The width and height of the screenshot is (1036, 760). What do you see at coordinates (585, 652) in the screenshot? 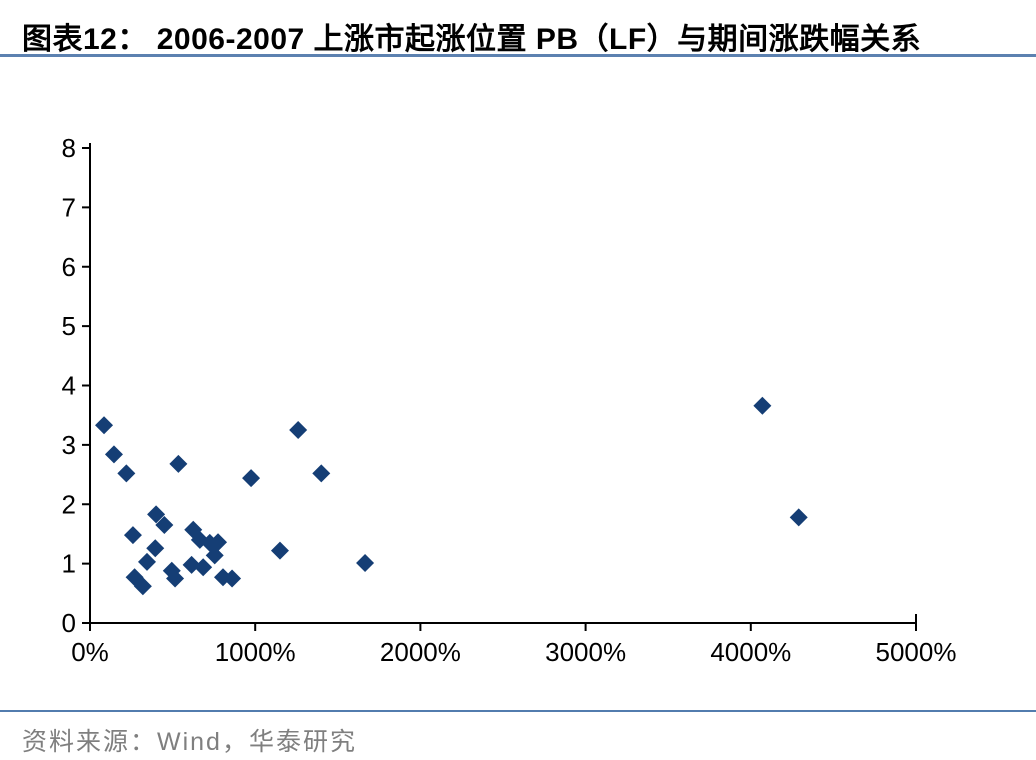
I see `x-axis-tick-label: 3000%` at bounding box center [585, 652].